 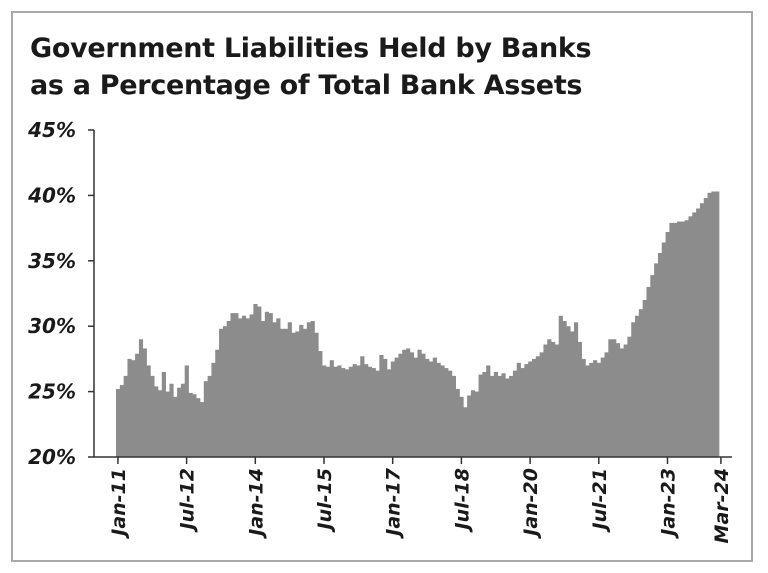 What do you see at coordinates (119, 504) in the screenshot?
I see `x-tick-label: Jan-11` at bounding box center [119, 504].